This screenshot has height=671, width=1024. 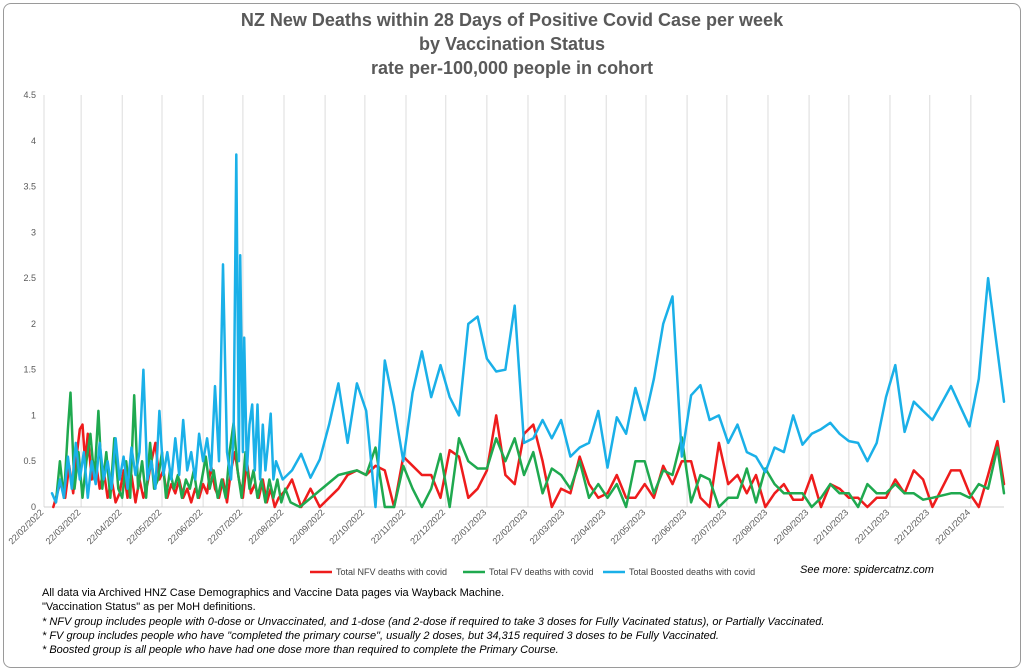 I want to click on x-tick-label: 22/08/2023, so click(x=749, y=526).